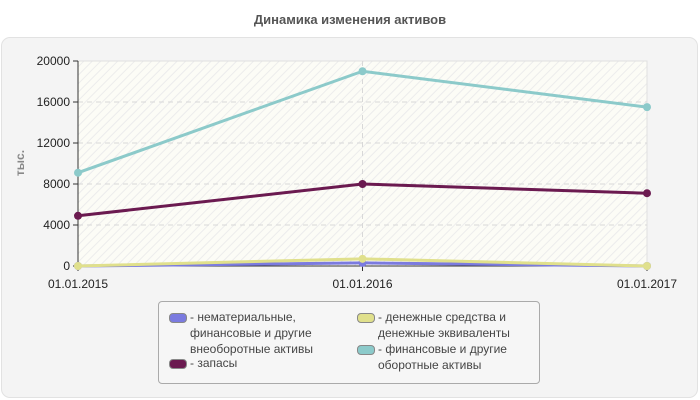  What do you see at coordinates (66, 266) in the screenshot?
I see `y-tick-label: 0` at bounding box center [66, 266].